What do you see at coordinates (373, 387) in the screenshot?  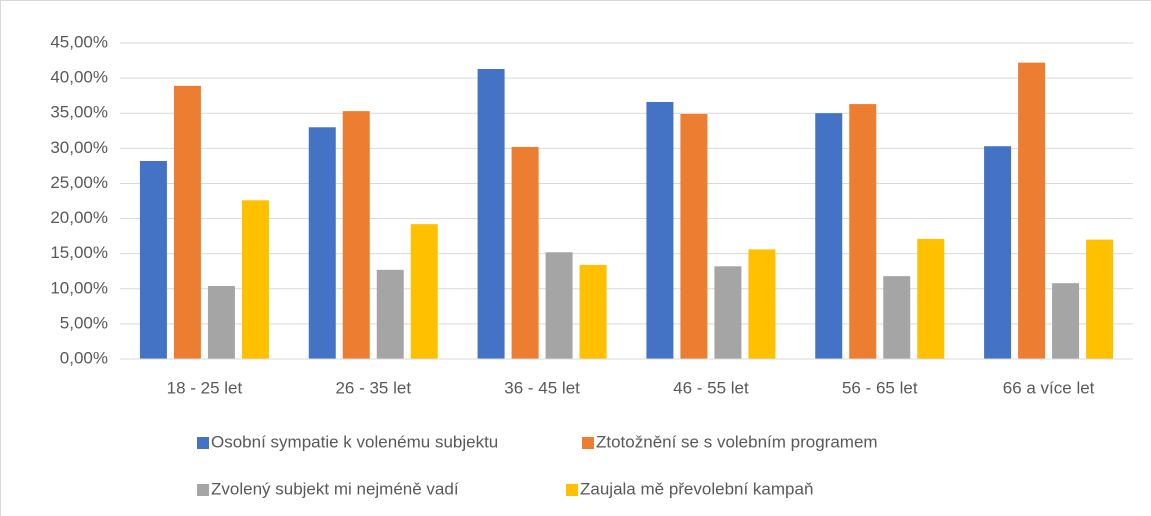 I see `x-tick-label: 26 - 35 let` at bounding box center [373, 387].